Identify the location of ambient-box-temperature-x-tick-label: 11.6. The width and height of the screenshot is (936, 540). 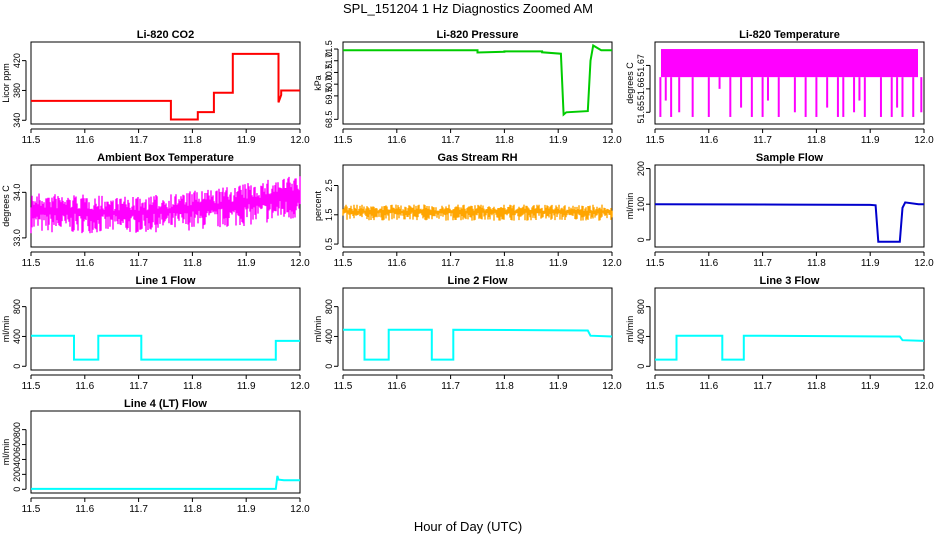
(84, 263).